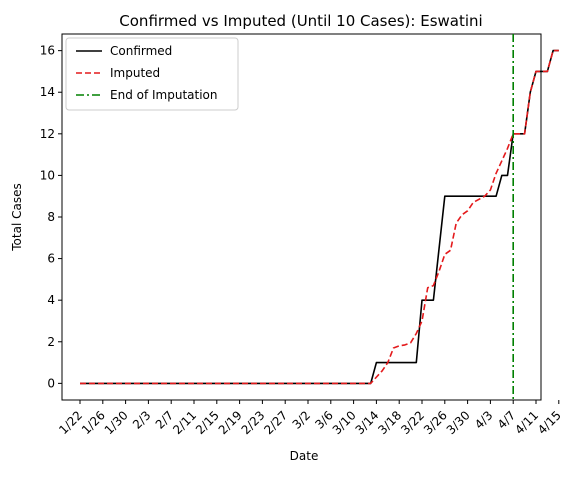 The width and height of the screenshot is (563, 477). Describe the element at coordinates (135, 73) in the screenshot. I see `legend-label: Imputed` at that location.